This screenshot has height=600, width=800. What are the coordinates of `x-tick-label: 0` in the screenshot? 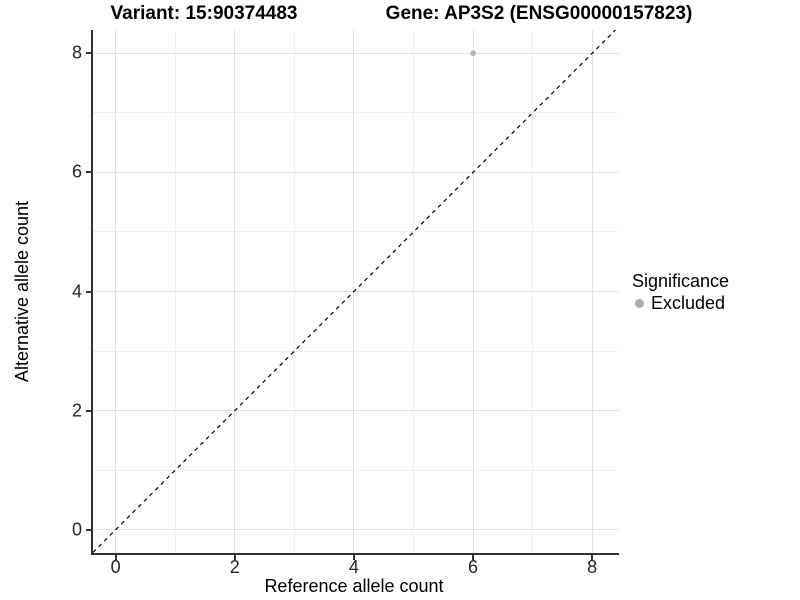 It's located at (115, 567).